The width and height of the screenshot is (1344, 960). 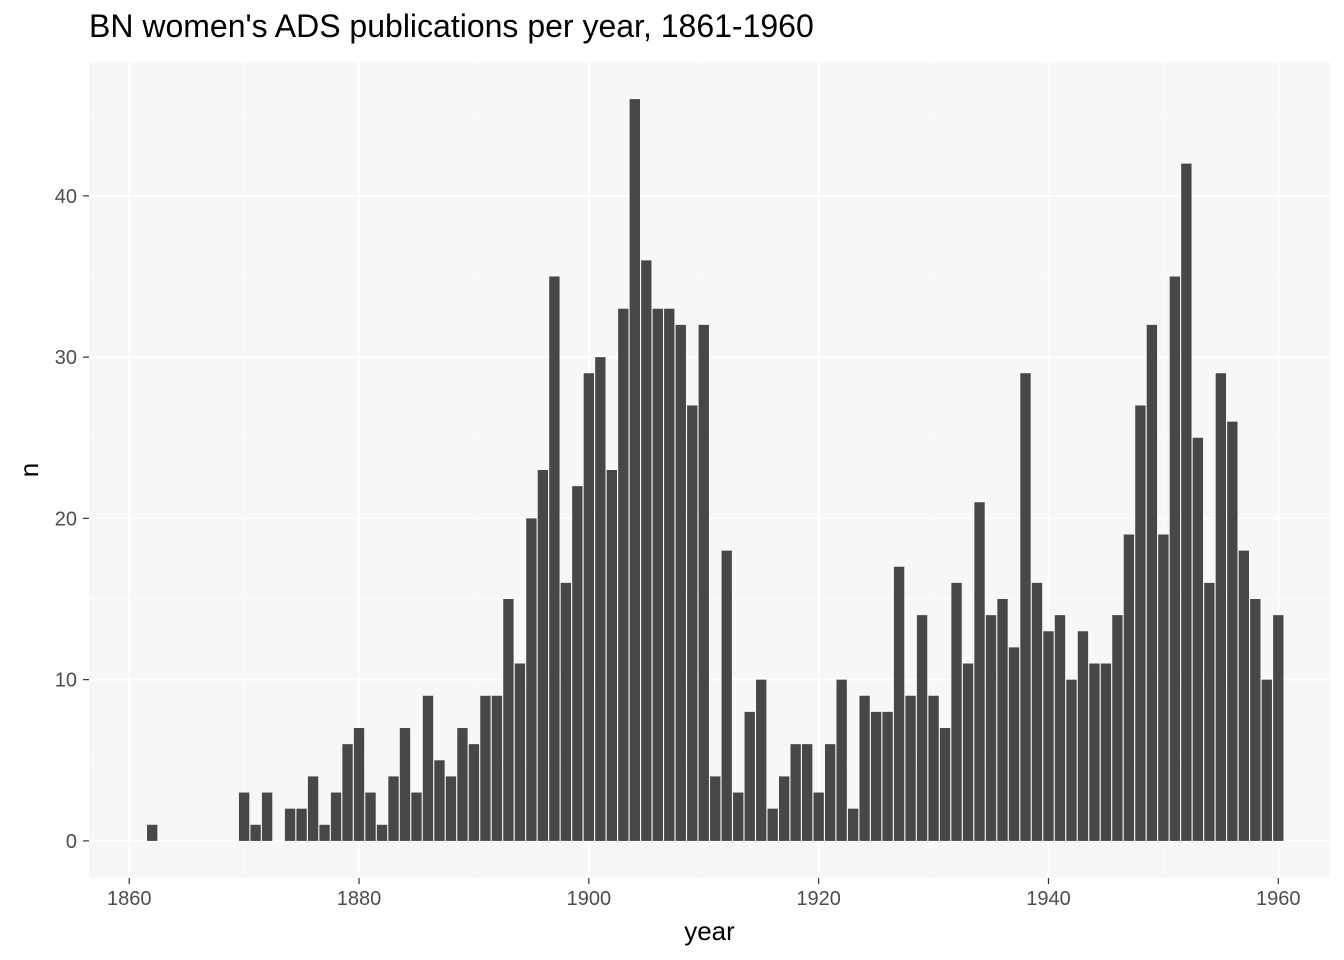 What do you see at coordinates (600, 599) in the screenshot?
I see `bar-1901` at bounding box center [600, 599].